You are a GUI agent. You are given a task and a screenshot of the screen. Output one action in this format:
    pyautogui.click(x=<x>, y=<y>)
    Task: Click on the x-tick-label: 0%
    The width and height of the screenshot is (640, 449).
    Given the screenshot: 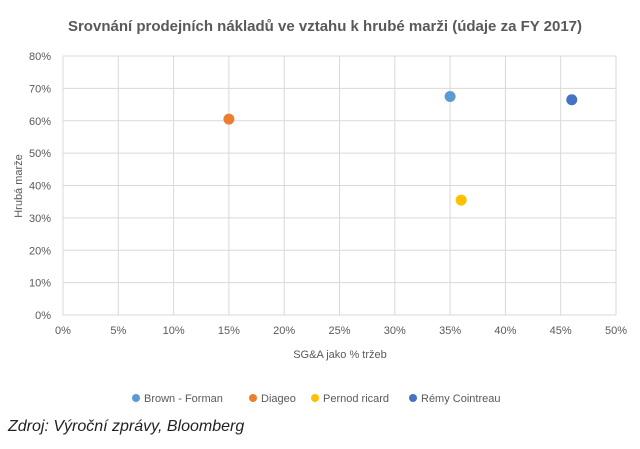 What is the action you would take?
    pyautogui.click(x=63, y=331)
    